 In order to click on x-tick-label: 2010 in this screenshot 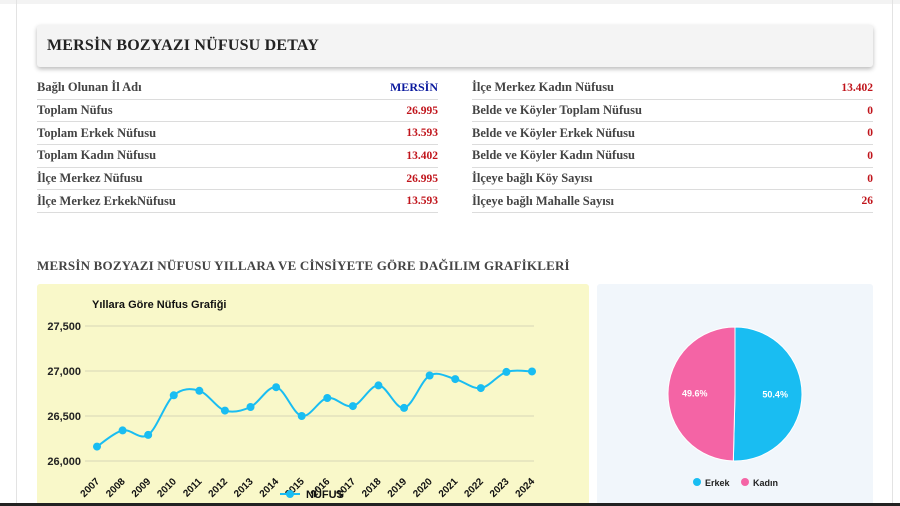, I will do `click(167, 488)`.